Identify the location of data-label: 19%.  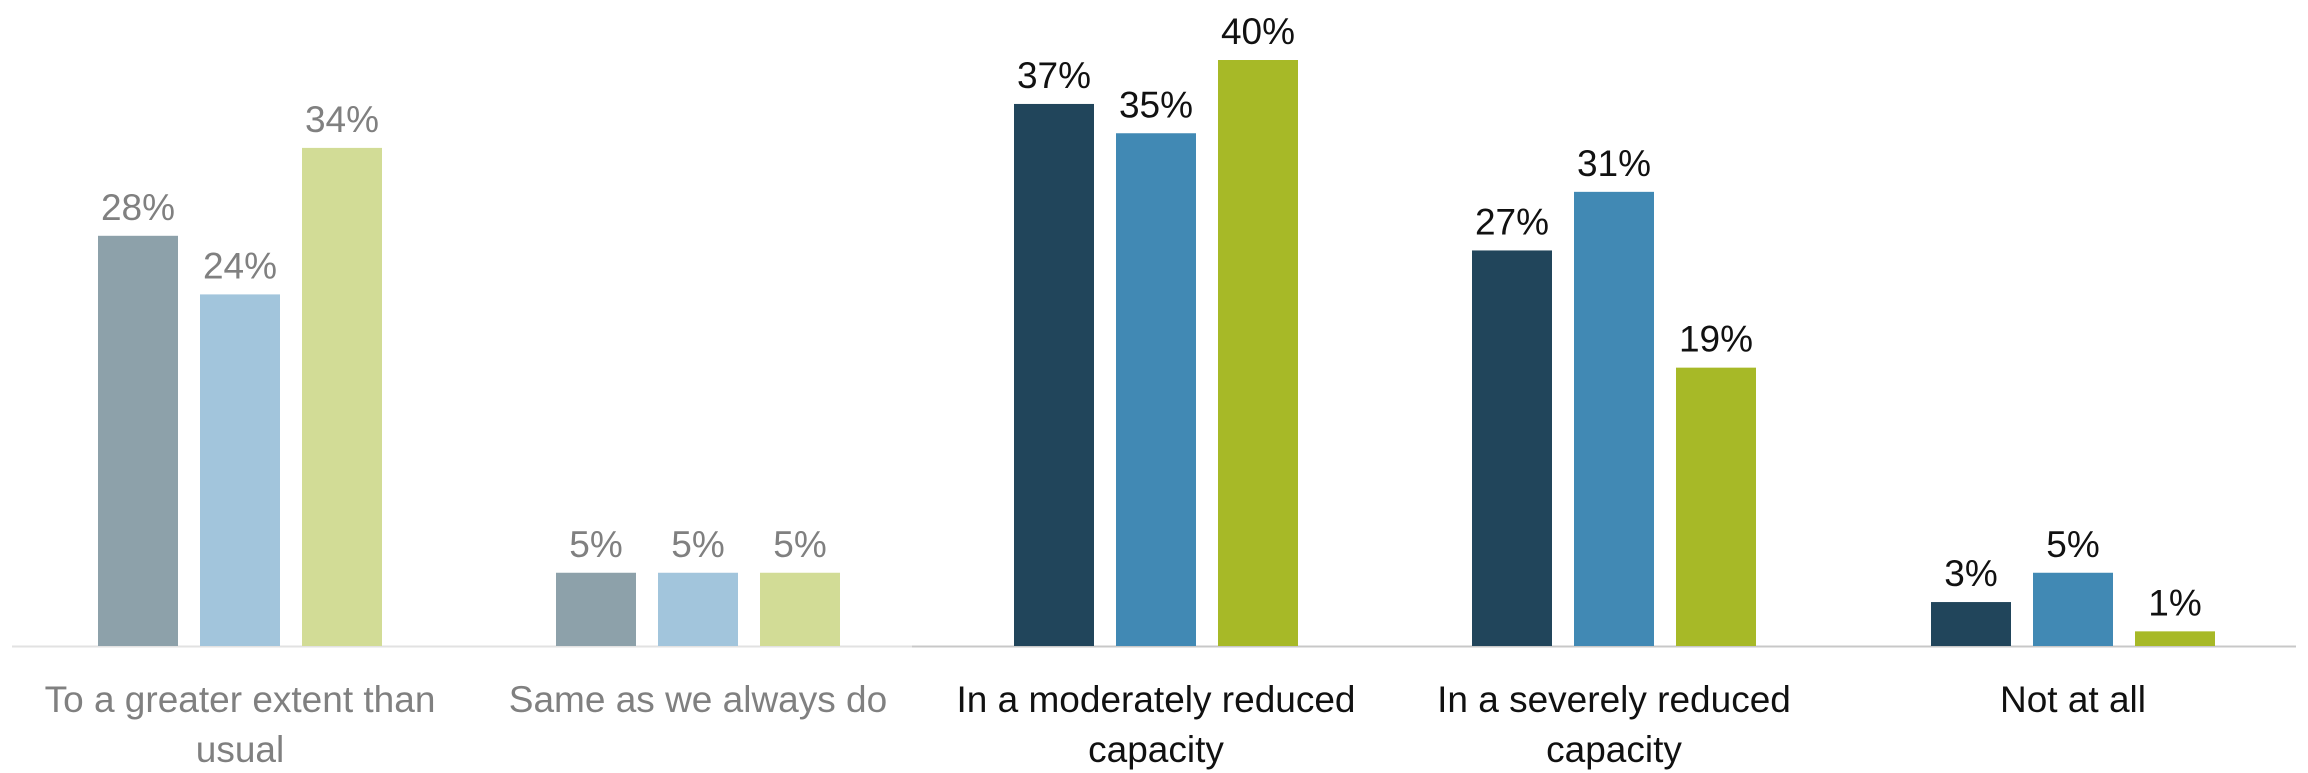
(1716, 339).